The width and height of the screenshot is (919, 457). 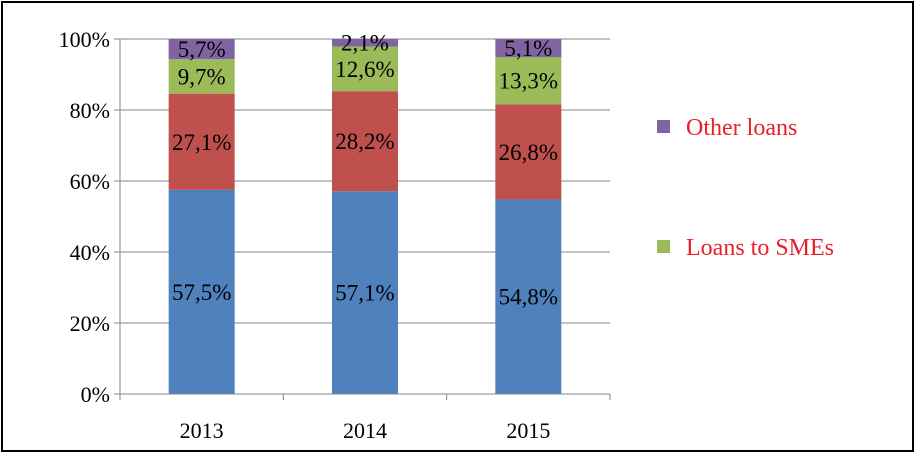 I want to click on y-tick-label: 80%, so click(x=90, y=110).